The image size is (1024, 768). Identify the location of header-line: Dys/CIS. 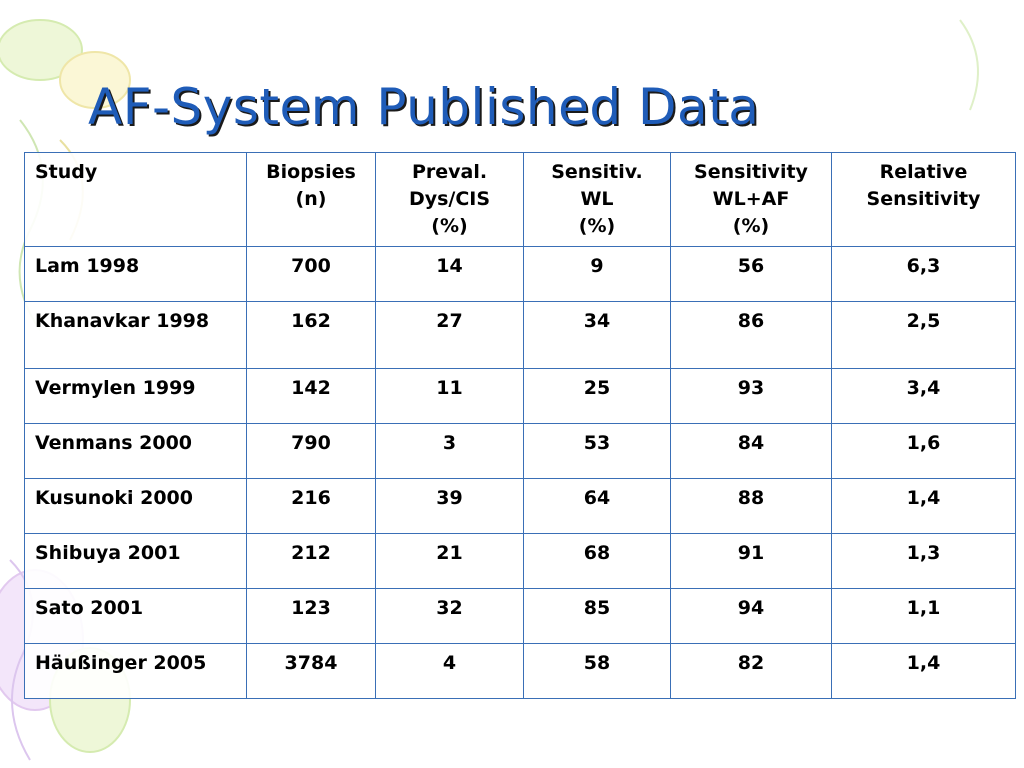
(449, 199).